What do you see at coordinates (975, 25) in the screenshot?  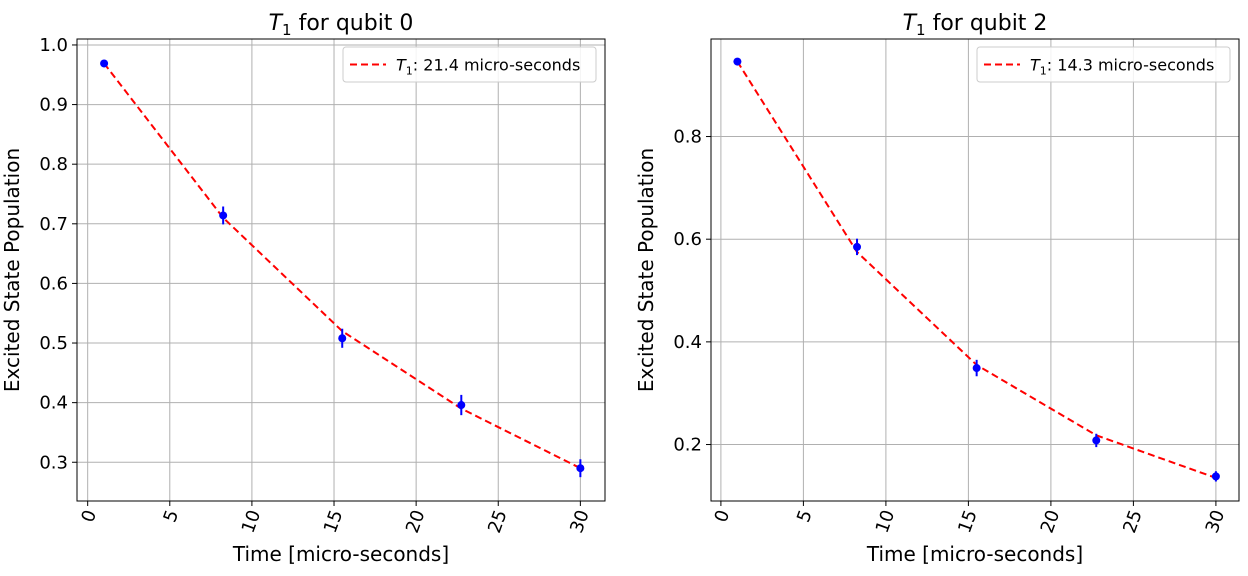 I see `chart-title: T1 for qubit 2` at bounding box center [975, 25].